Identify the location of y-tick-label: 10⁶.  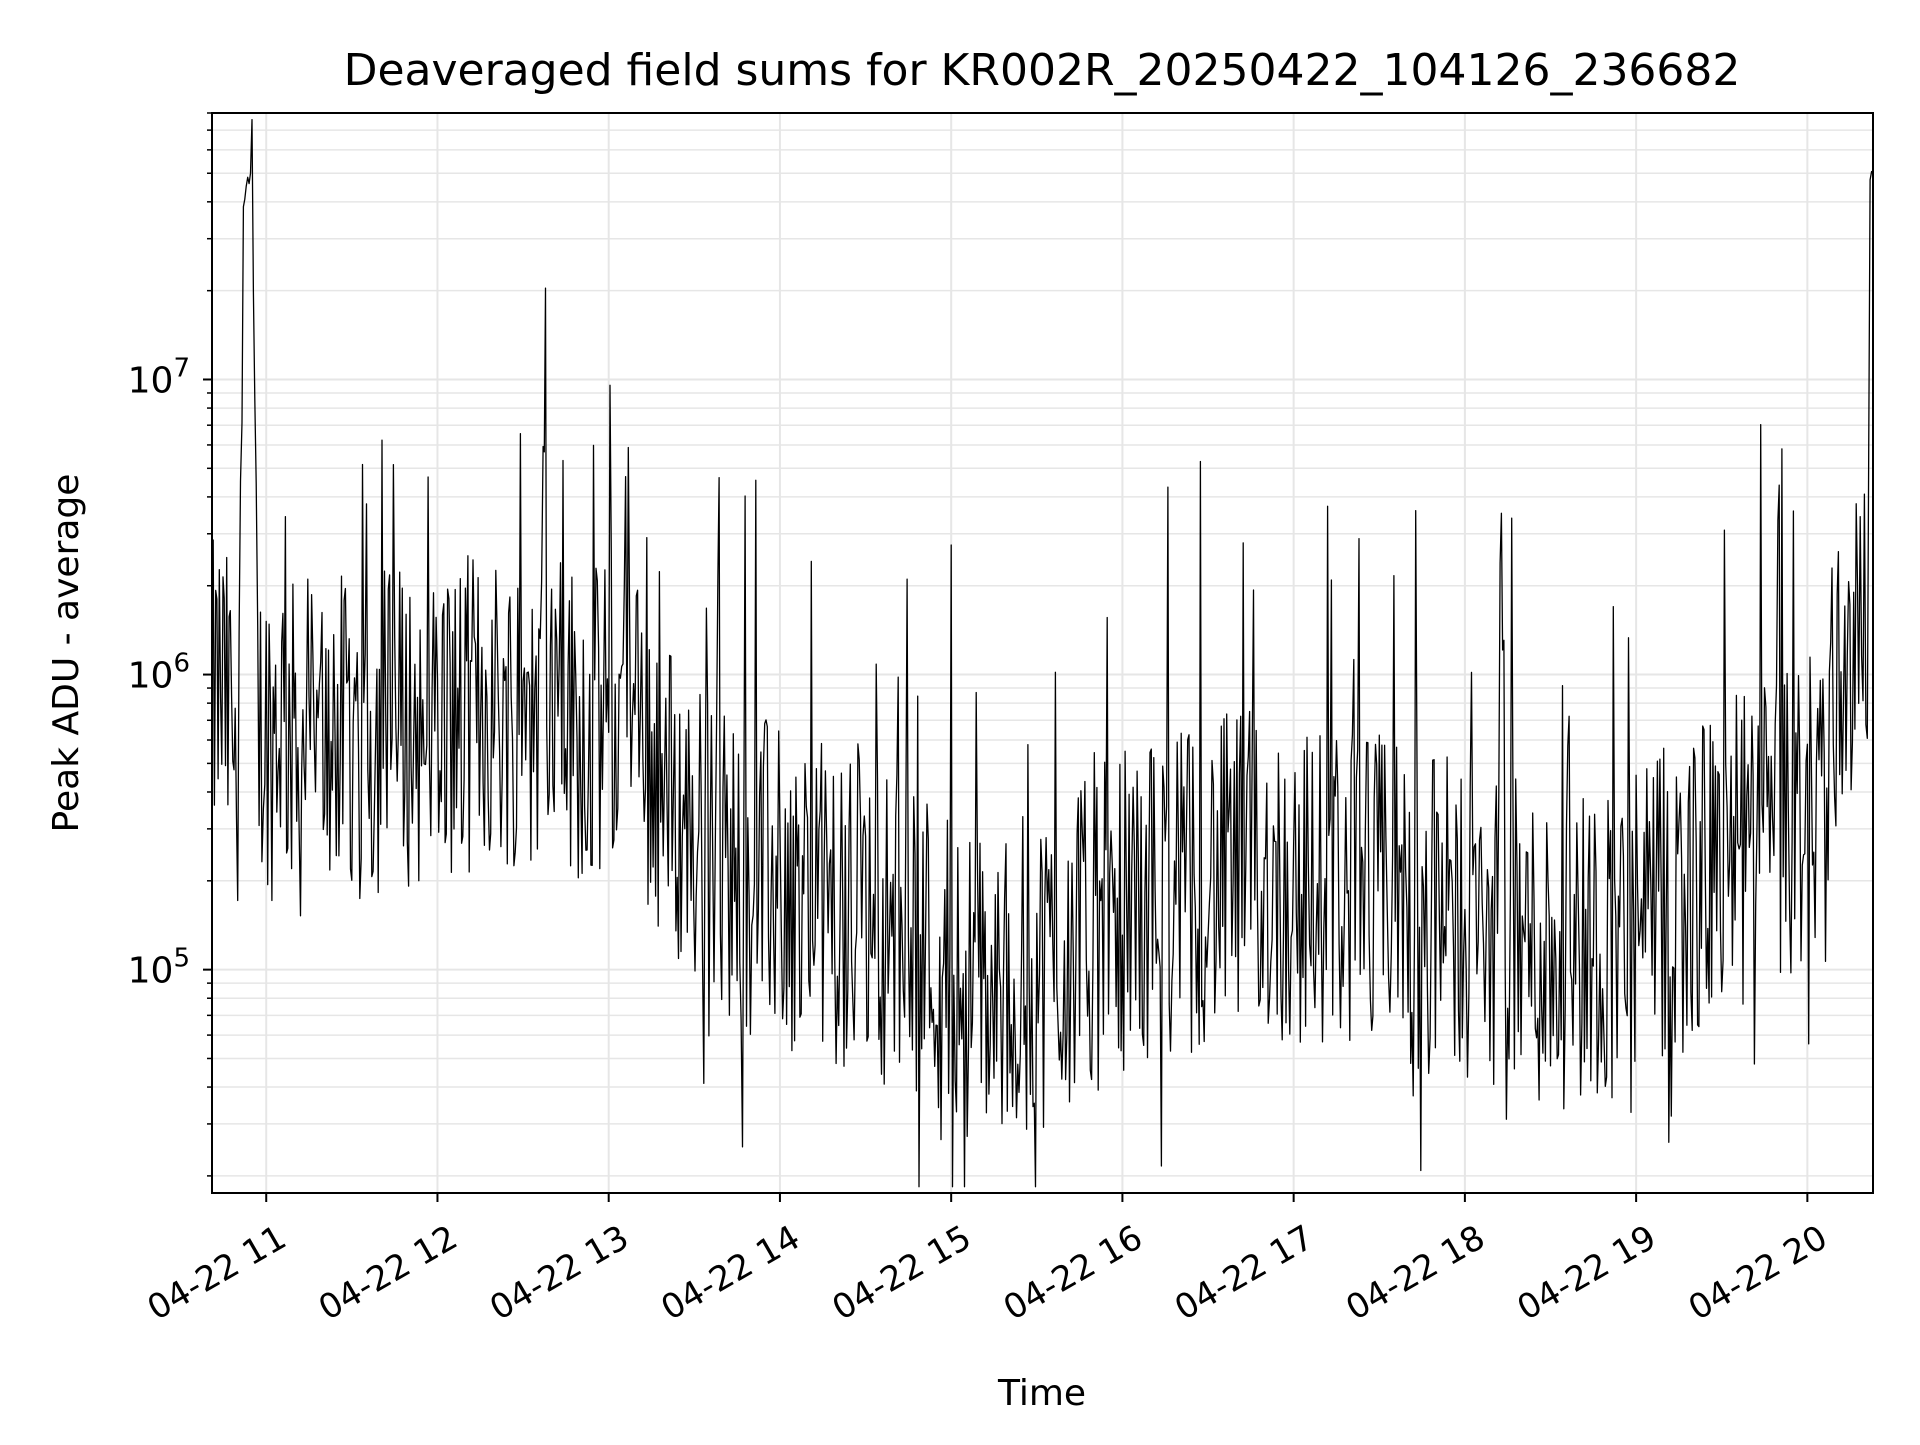
(159, 673).